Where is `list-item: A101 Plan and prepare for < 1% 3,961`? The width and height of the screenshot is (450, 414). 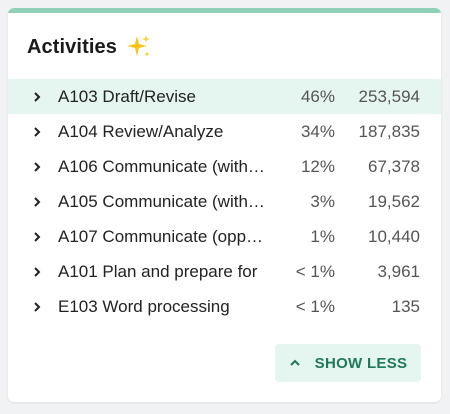 list-item: A101 Plan and prepare for < 1% 3,961 is located at coordinates (224, 271).